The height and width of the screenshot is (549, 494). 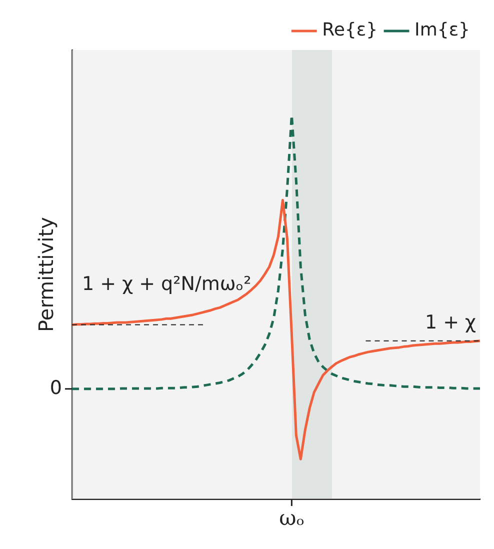 What do you see at coordinates (450, 322) in the screenshot?
I see `annotation: 1 + χ` at bounding box center [450, 322].